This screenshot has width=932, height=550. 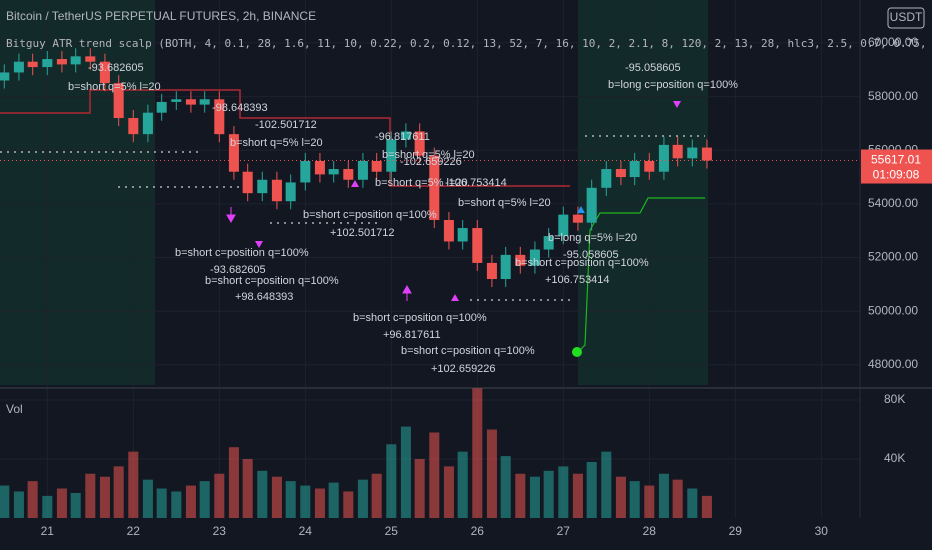 I want to click on trade-annotation: -102.501712, so click(x=286, y=125).